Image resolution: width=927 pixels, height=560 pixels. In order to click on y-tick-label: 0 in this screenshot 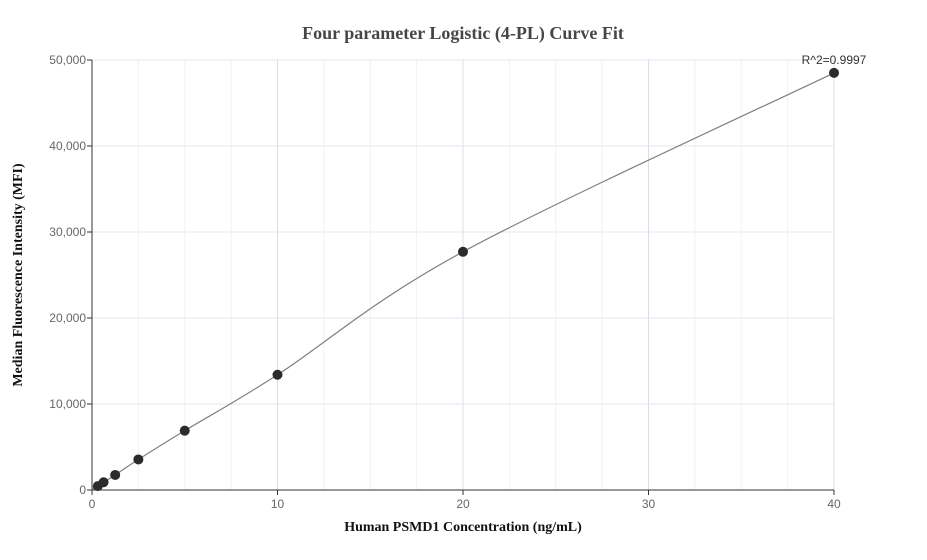, I will do `click(82, 490)`.